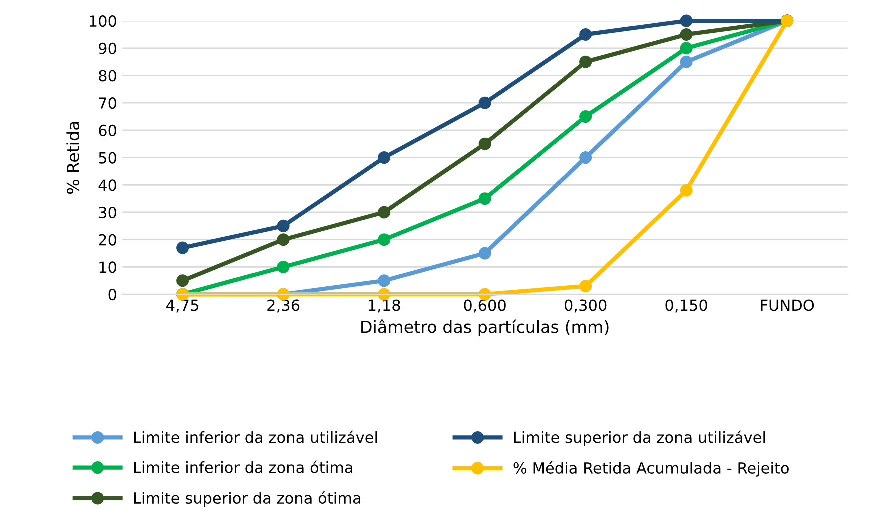  What do you see at coordinates (182, 306) in the screenshot?
I see `x-tick-label: 4,75` at bounding box center [182, 306].